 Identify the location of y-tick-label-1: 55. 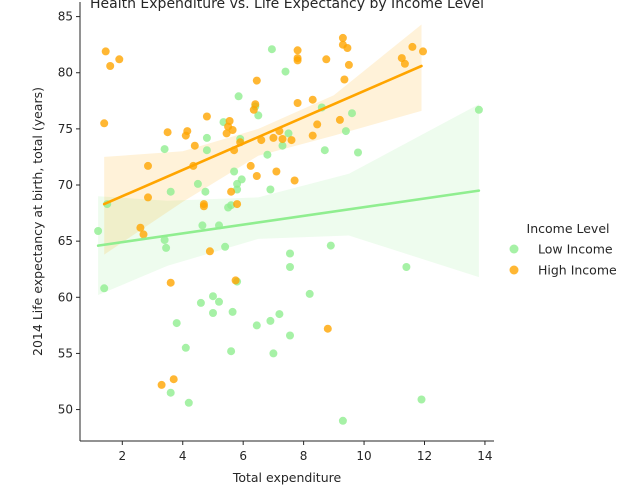
(65, 353).